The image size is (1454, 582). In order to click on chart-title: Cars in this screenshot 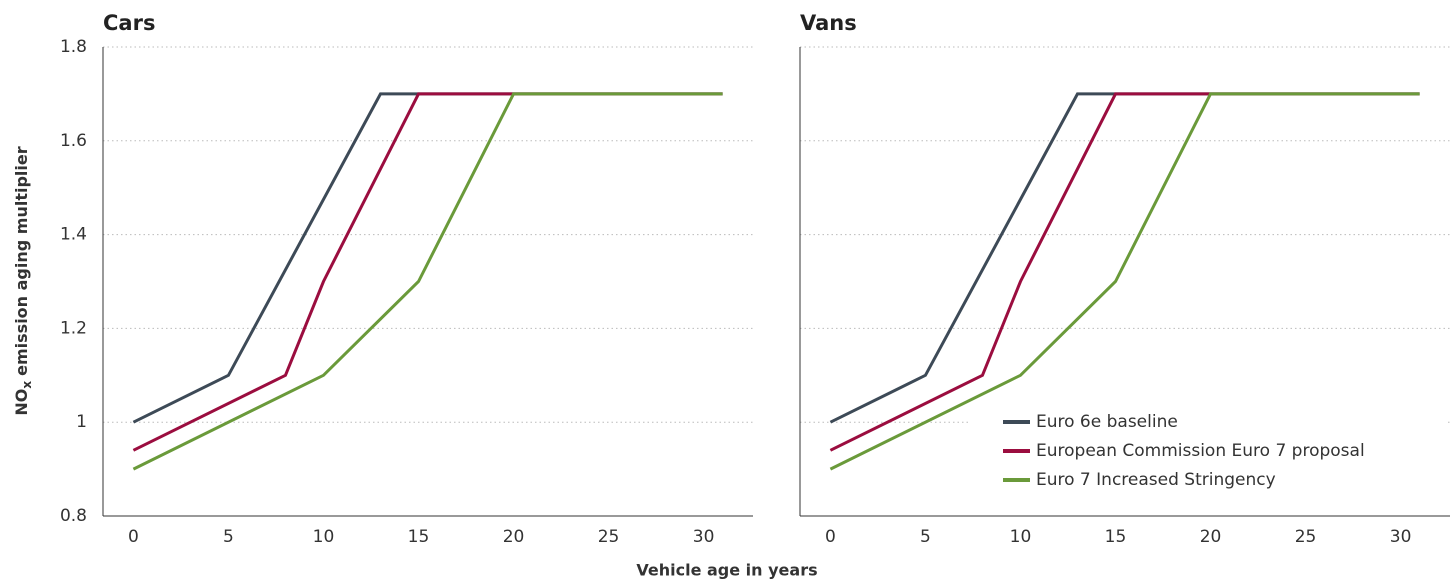, I will do `click(129, 23)`.